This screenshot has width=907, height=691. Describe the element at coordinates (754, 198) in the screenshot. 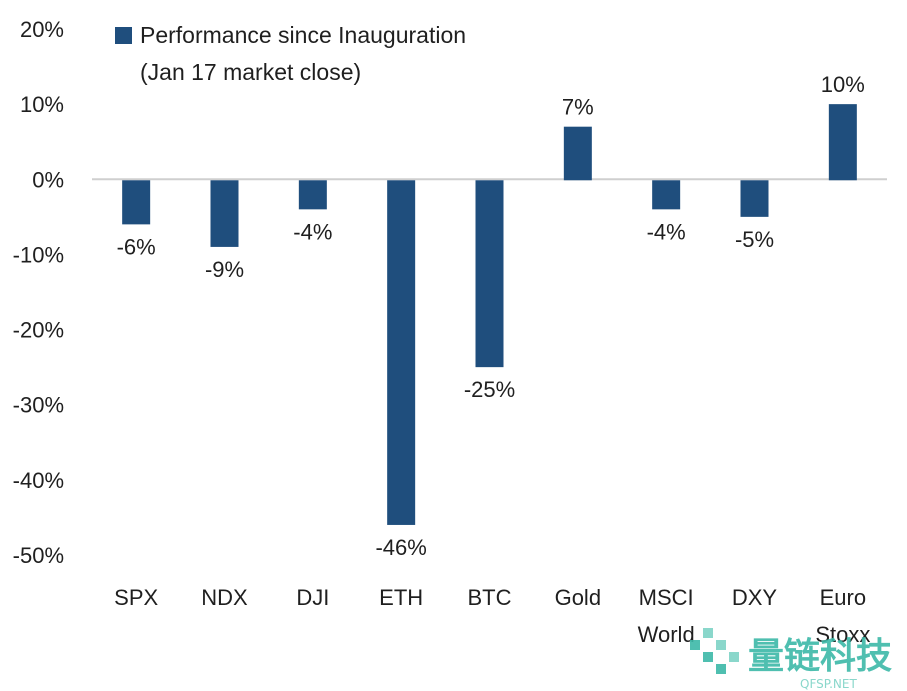

I see `bar-dxy` at that location.